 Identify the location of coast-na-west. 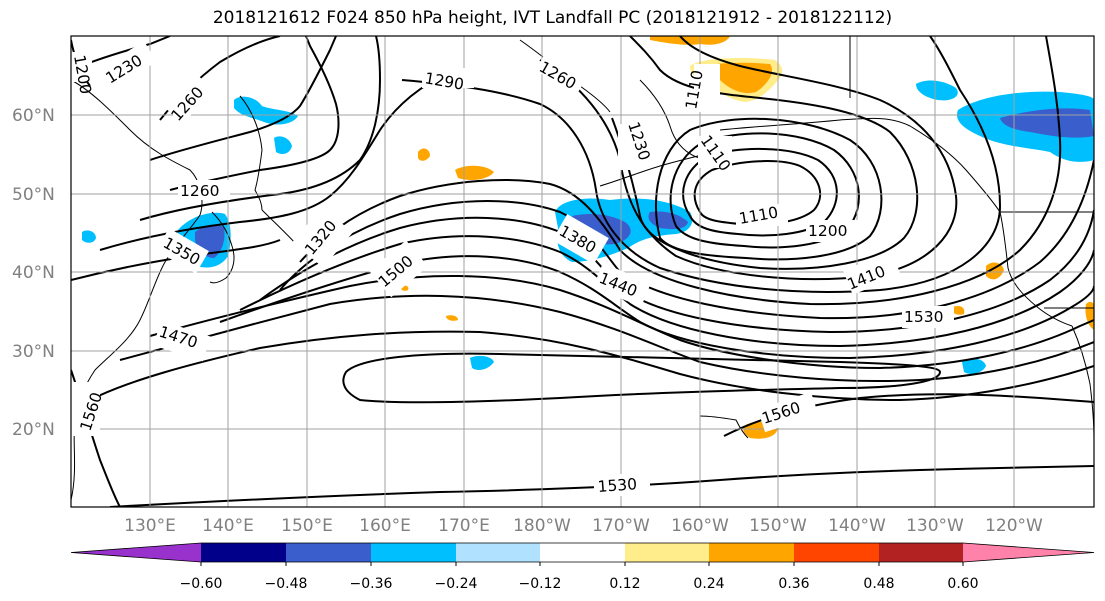
(1036, 269).